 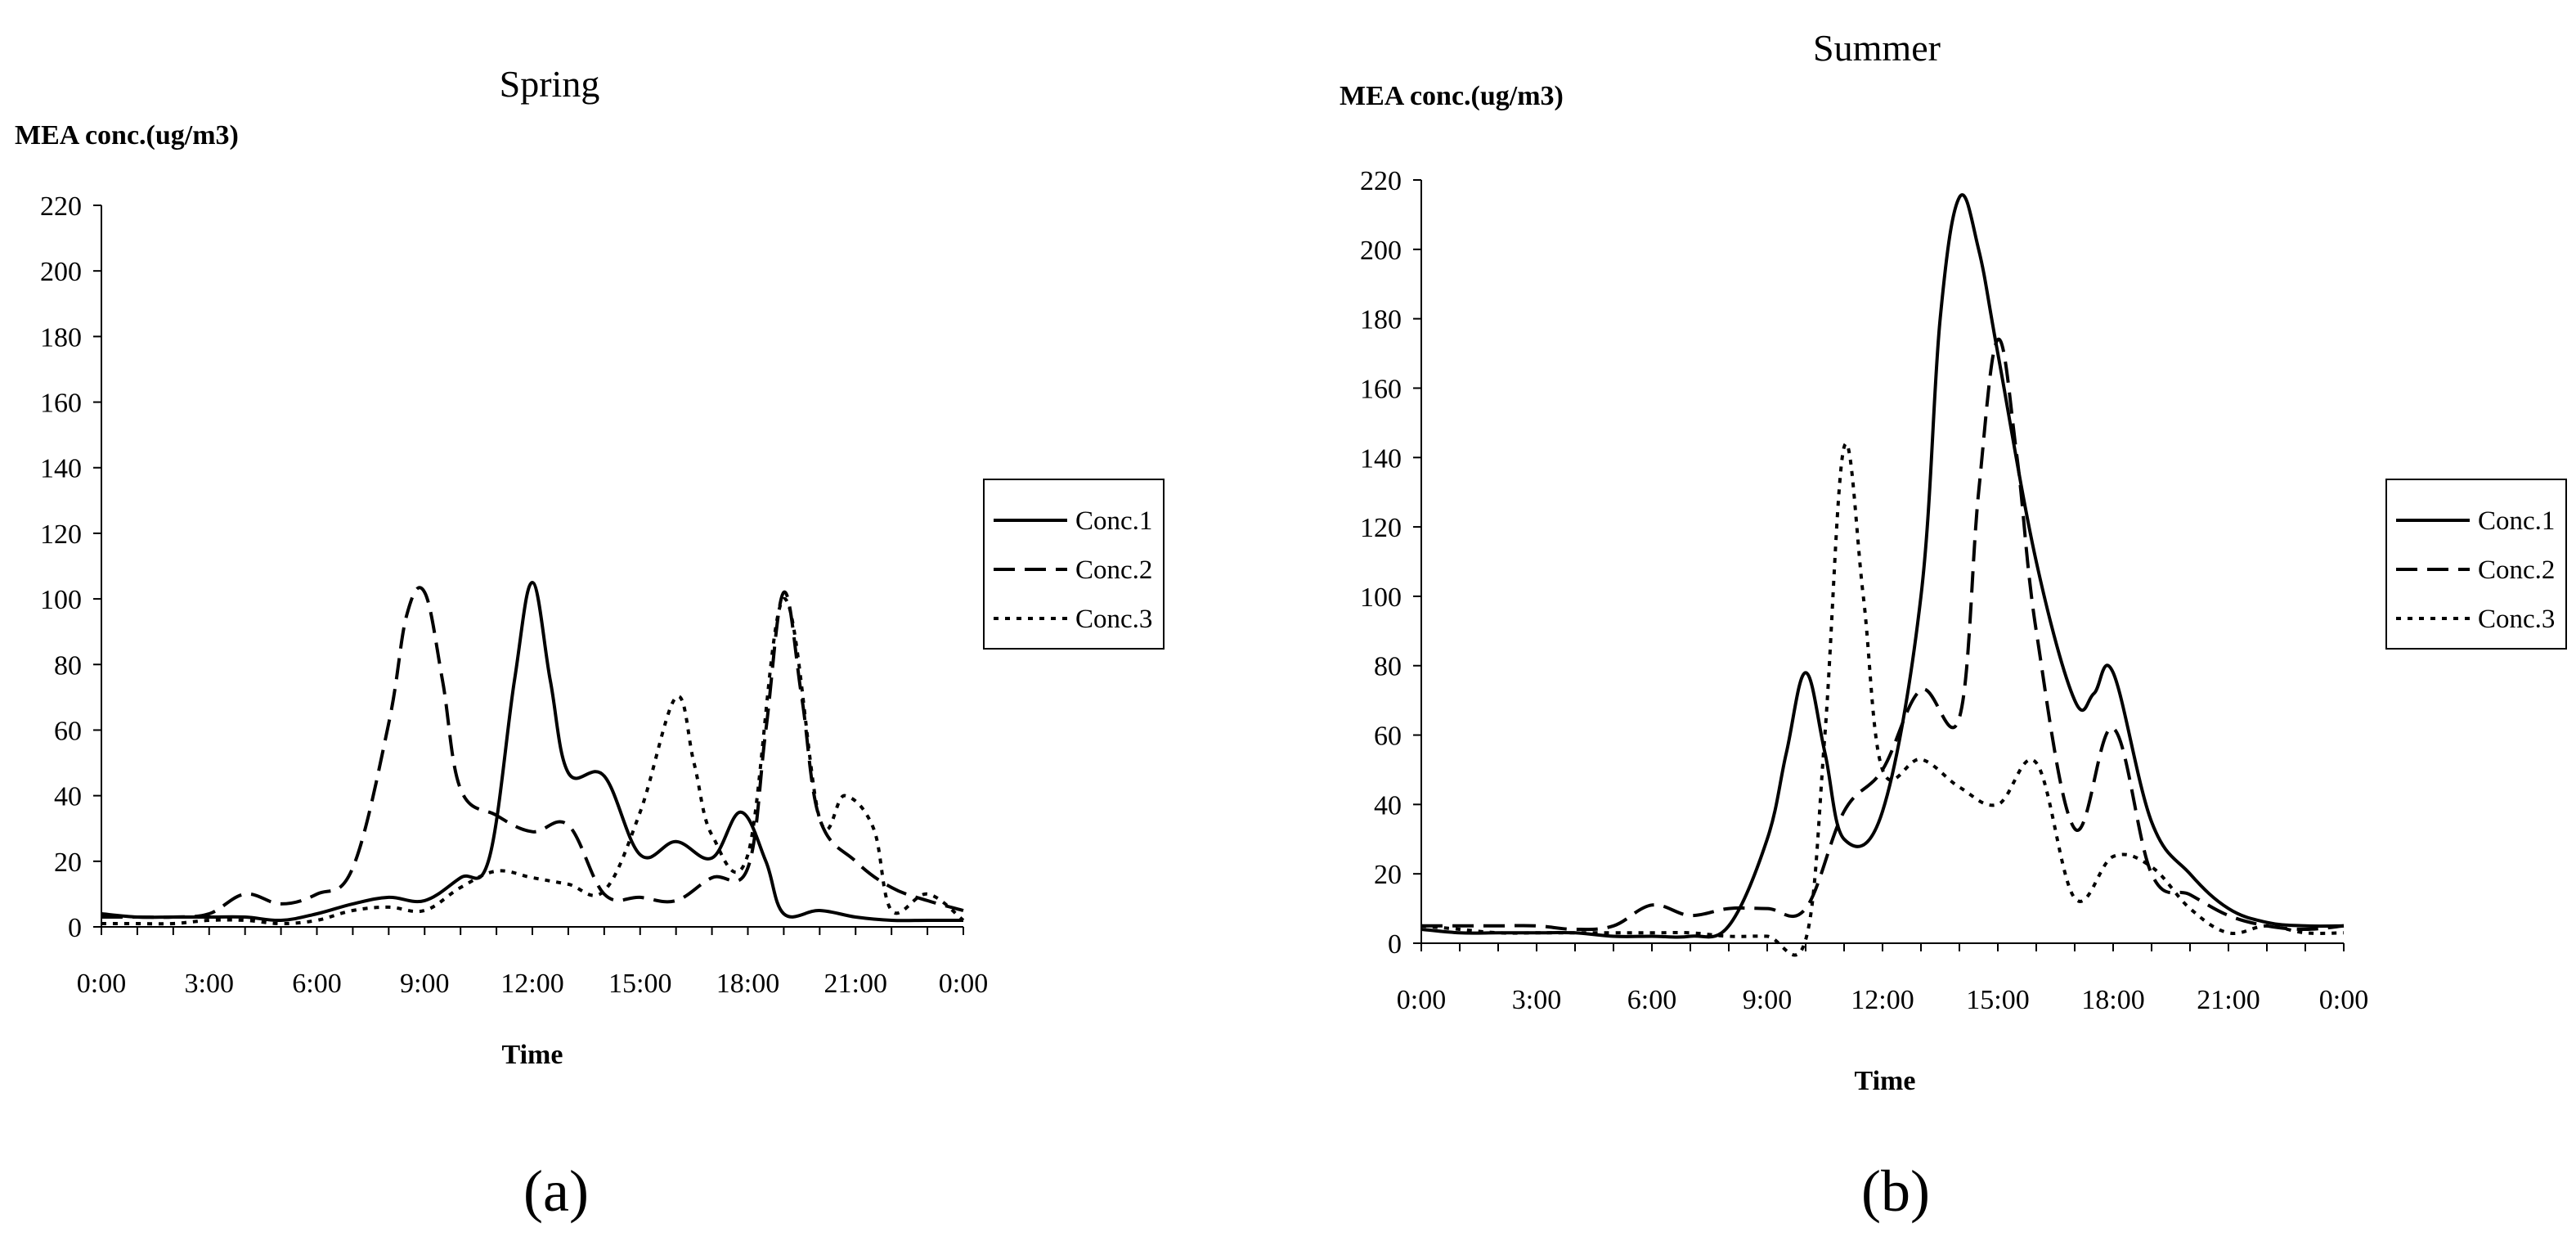 I want to click on panel-label: (b), so click(x=1896, y=1191).